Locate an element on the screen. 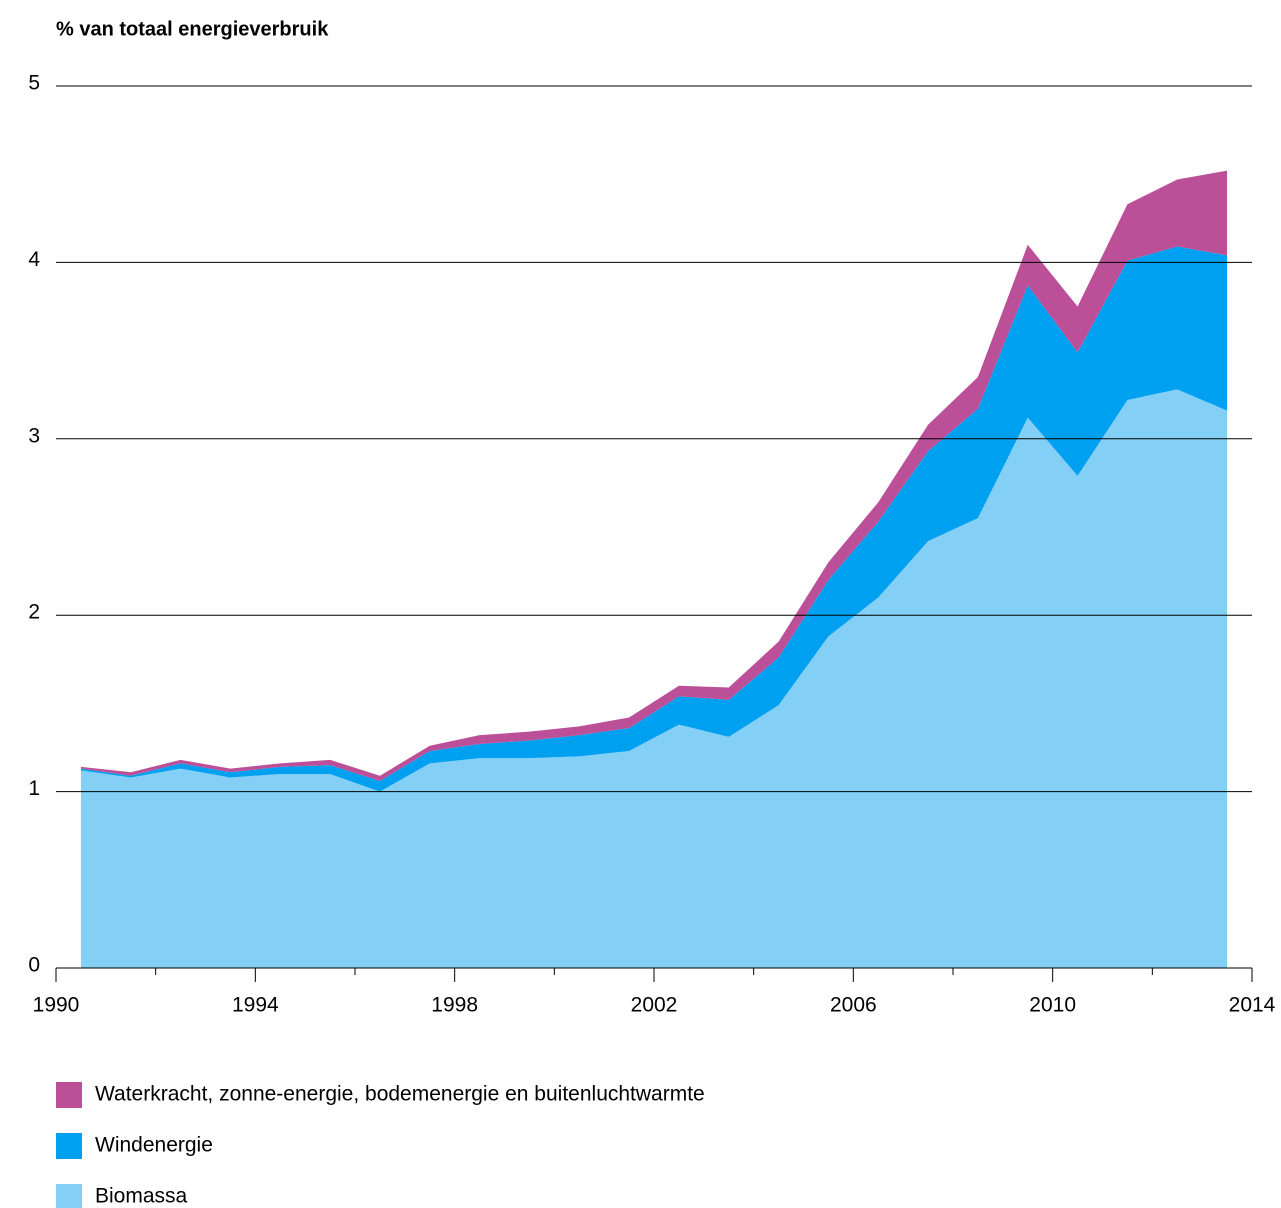 The height and width of the screenshot is (1208, 1281). y-tick-label: 3 is located at coordinates (34, 435).